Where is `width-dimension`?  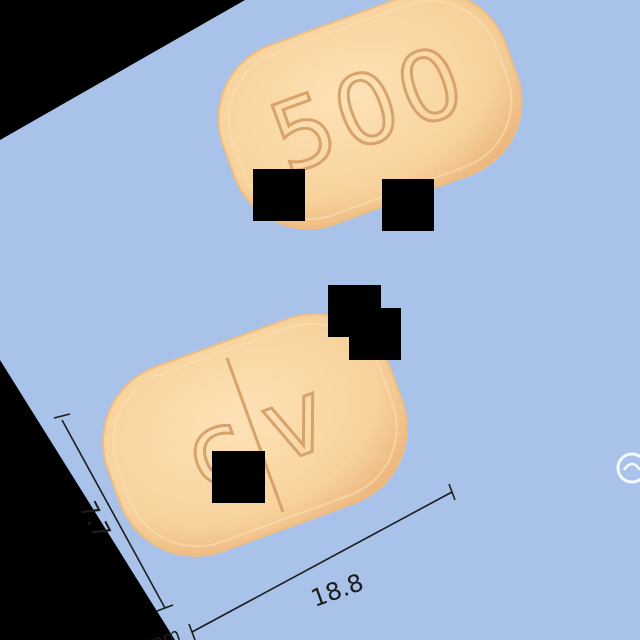
width-dimension is located at coordinates (322, 561).